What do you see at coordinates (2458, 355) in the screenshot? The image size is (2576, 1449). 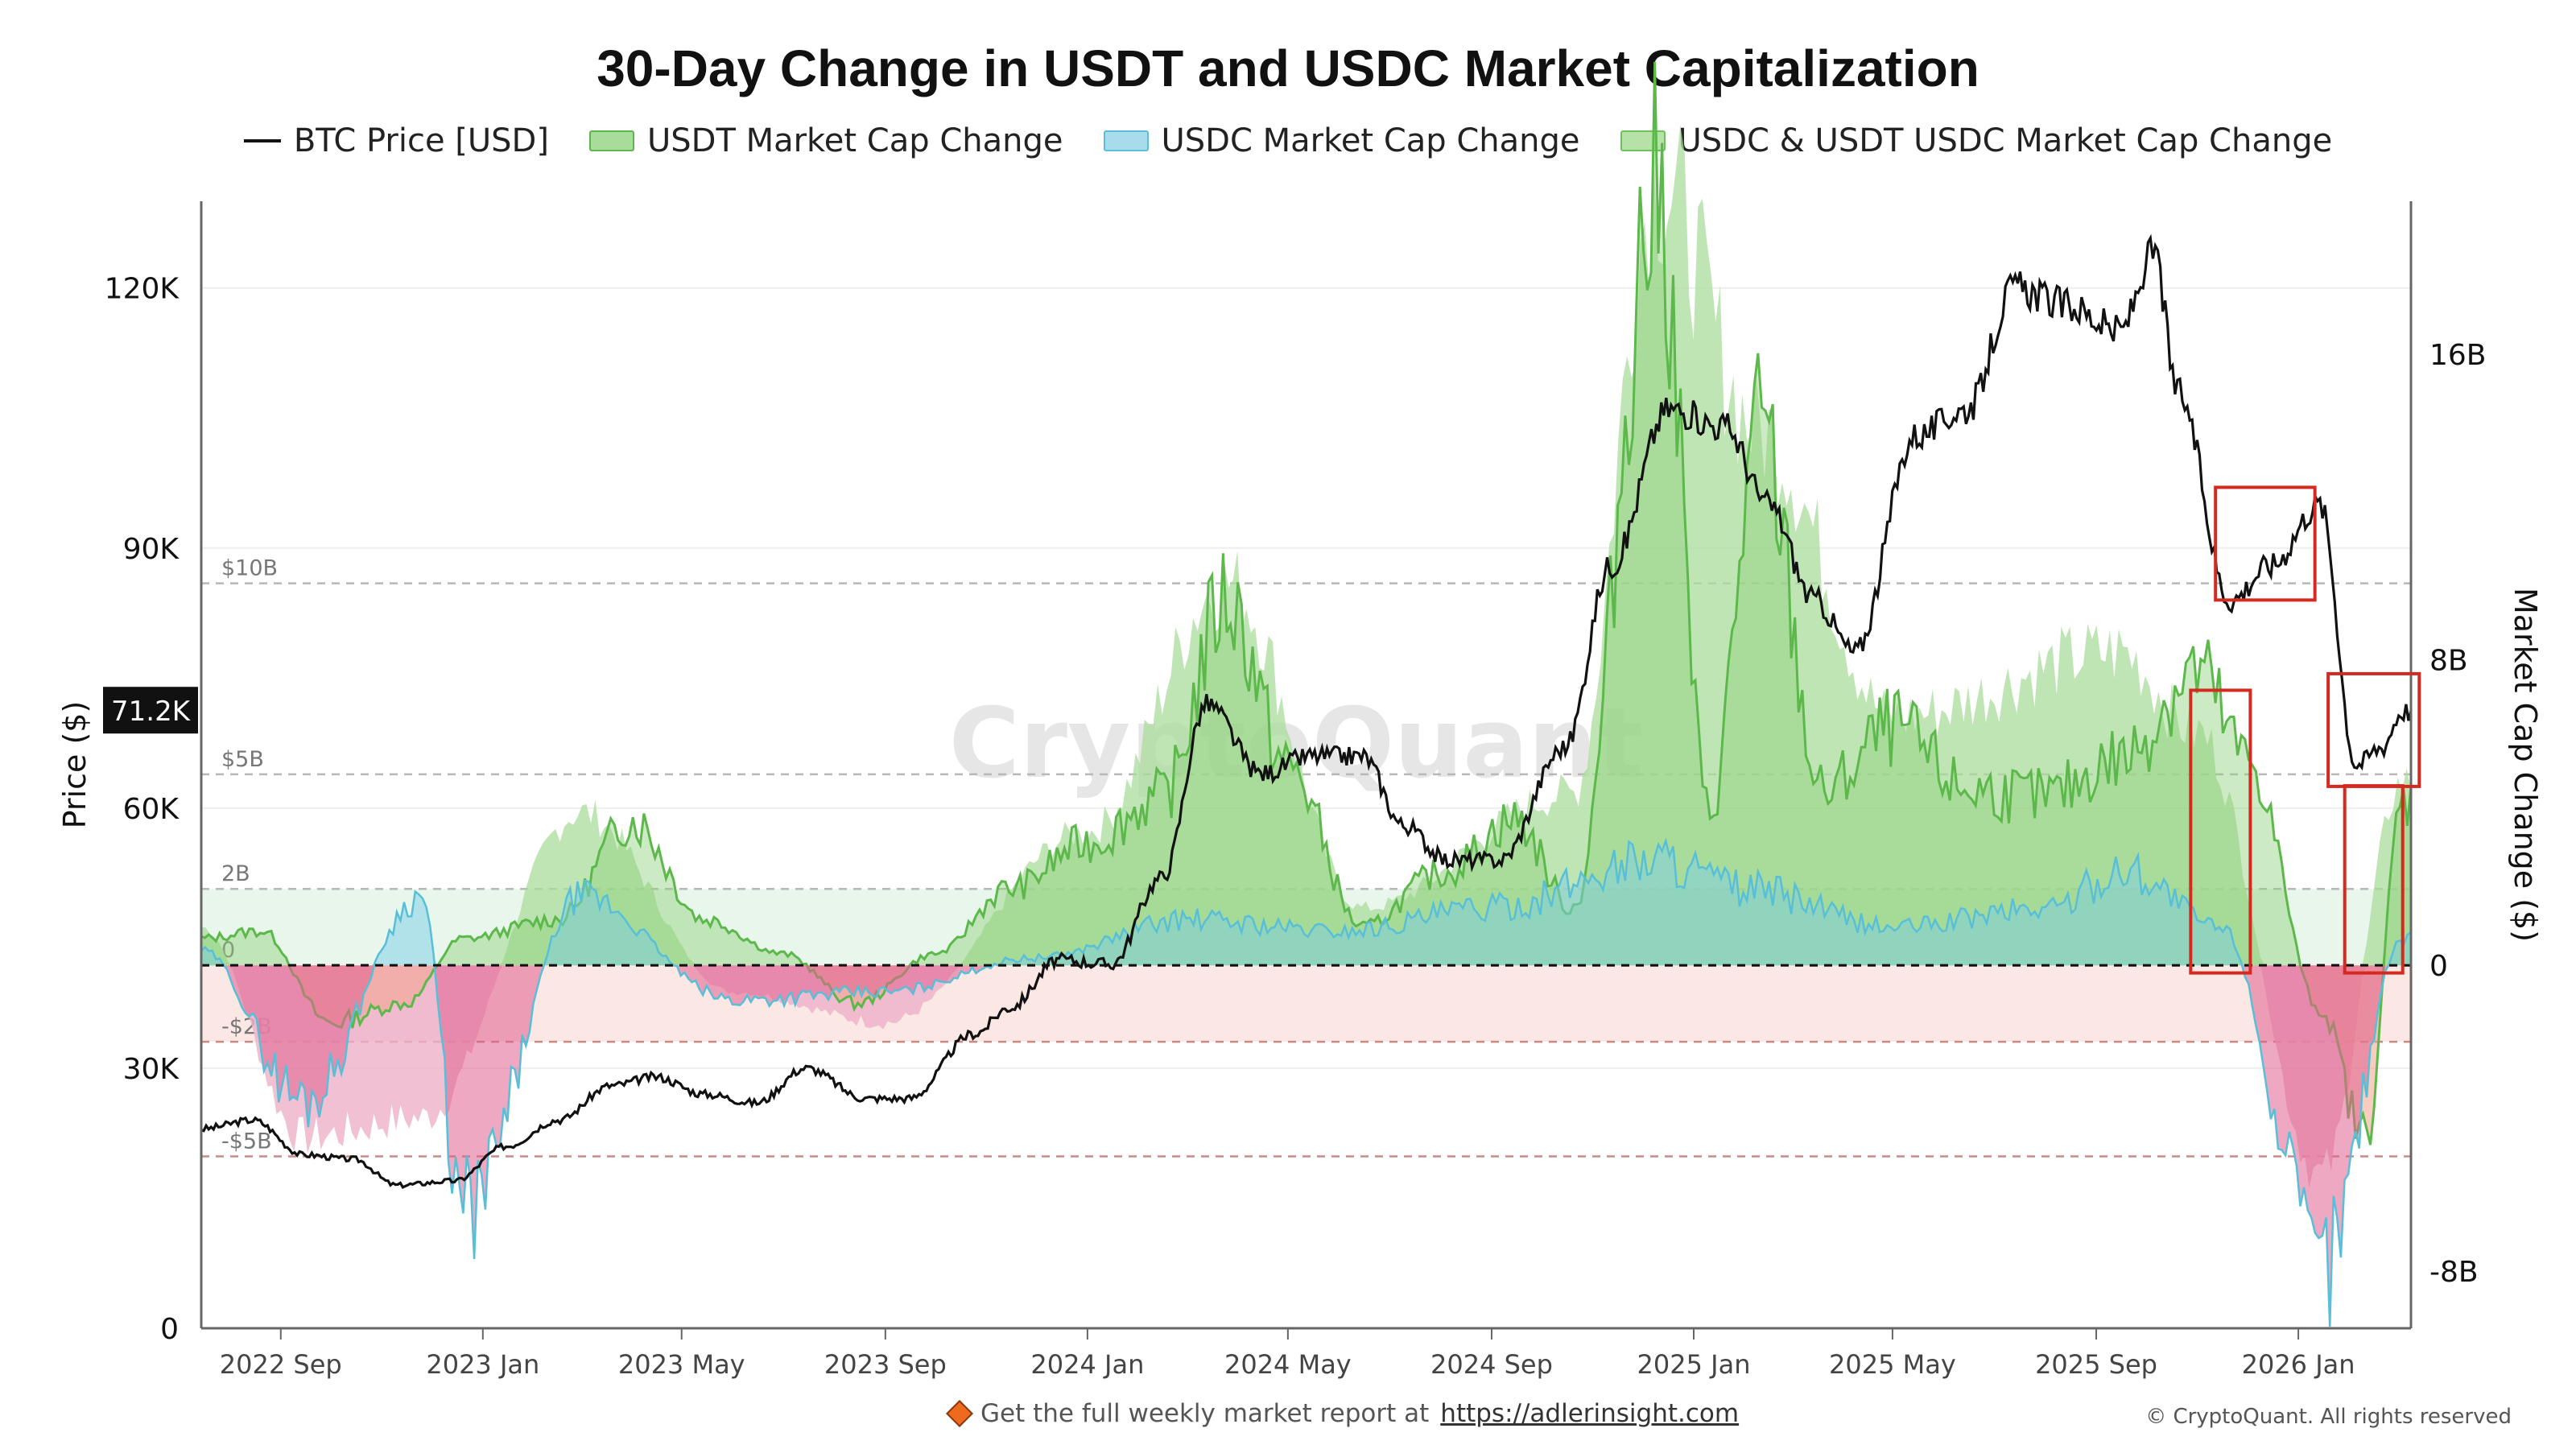 I see `y-tick-right: 16B` at bounding box center [2458, 355].